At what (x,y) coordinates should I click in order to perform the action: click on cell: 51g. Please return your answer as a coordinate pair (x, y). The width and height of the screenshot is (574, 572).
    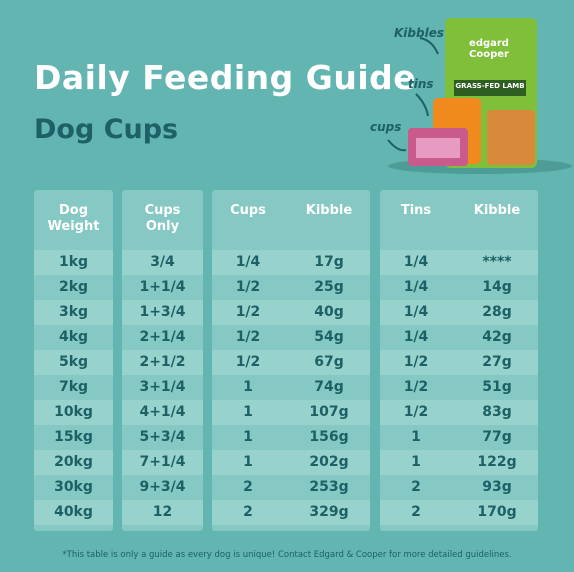
    Looking at the image, I should click on (497, 387).